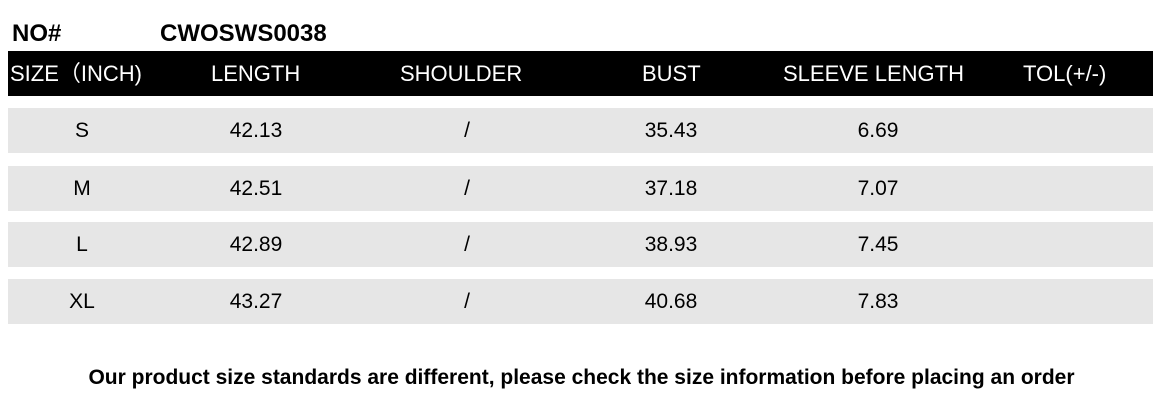 This screenshot has height=401, width=1169. What do you see at coordinates (878, 130) in the screenshot?
I see `cell-sleeve-length: 6.69` at bounding box center [878, 130].